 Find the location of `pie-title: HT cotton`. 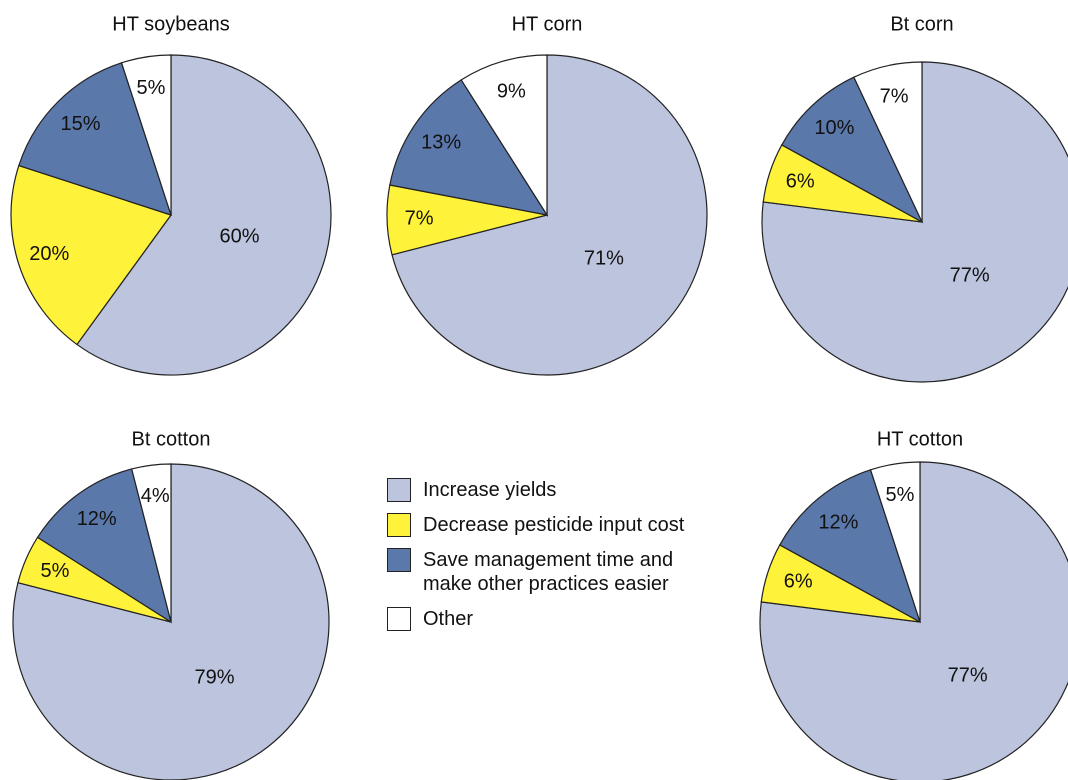

pie-title: HT cotton is located at coordinates (920, 439).